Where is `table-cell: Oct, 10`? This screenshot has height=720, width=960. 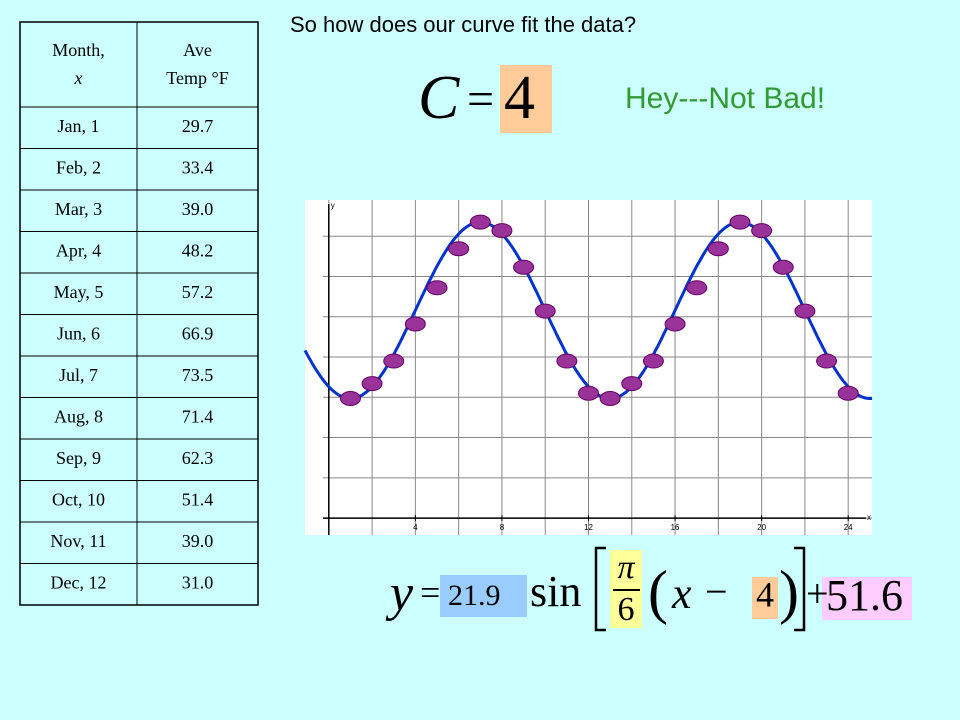
table-cell: Oct, 10 is located at coordinates (78, 499).